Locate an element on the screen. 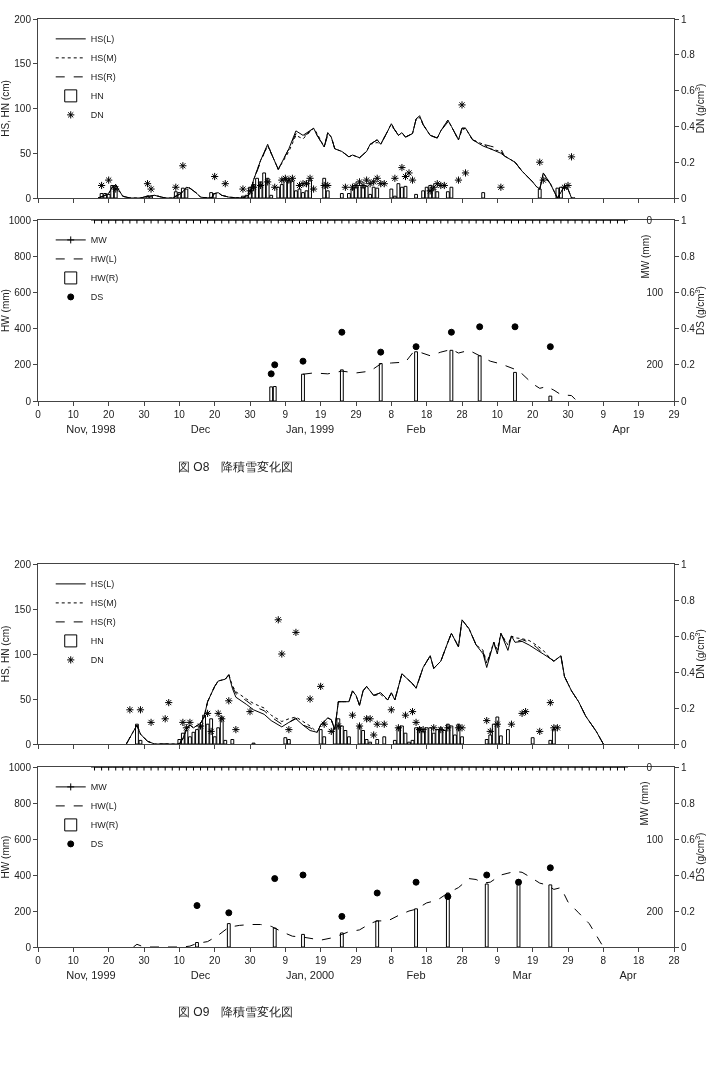  legend-label: HW(R) is located at coordinates (104, 278).